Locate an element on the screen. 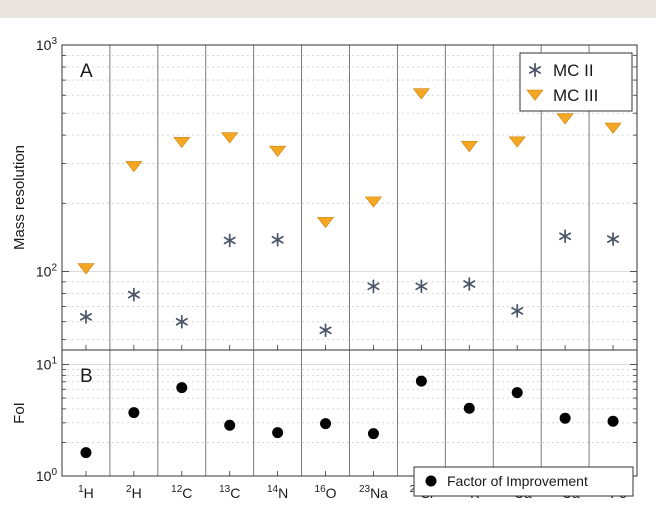 Image resolution: width=656 pixels, height=530 pixels. legend-b-box is located at coordinates (523, 481).